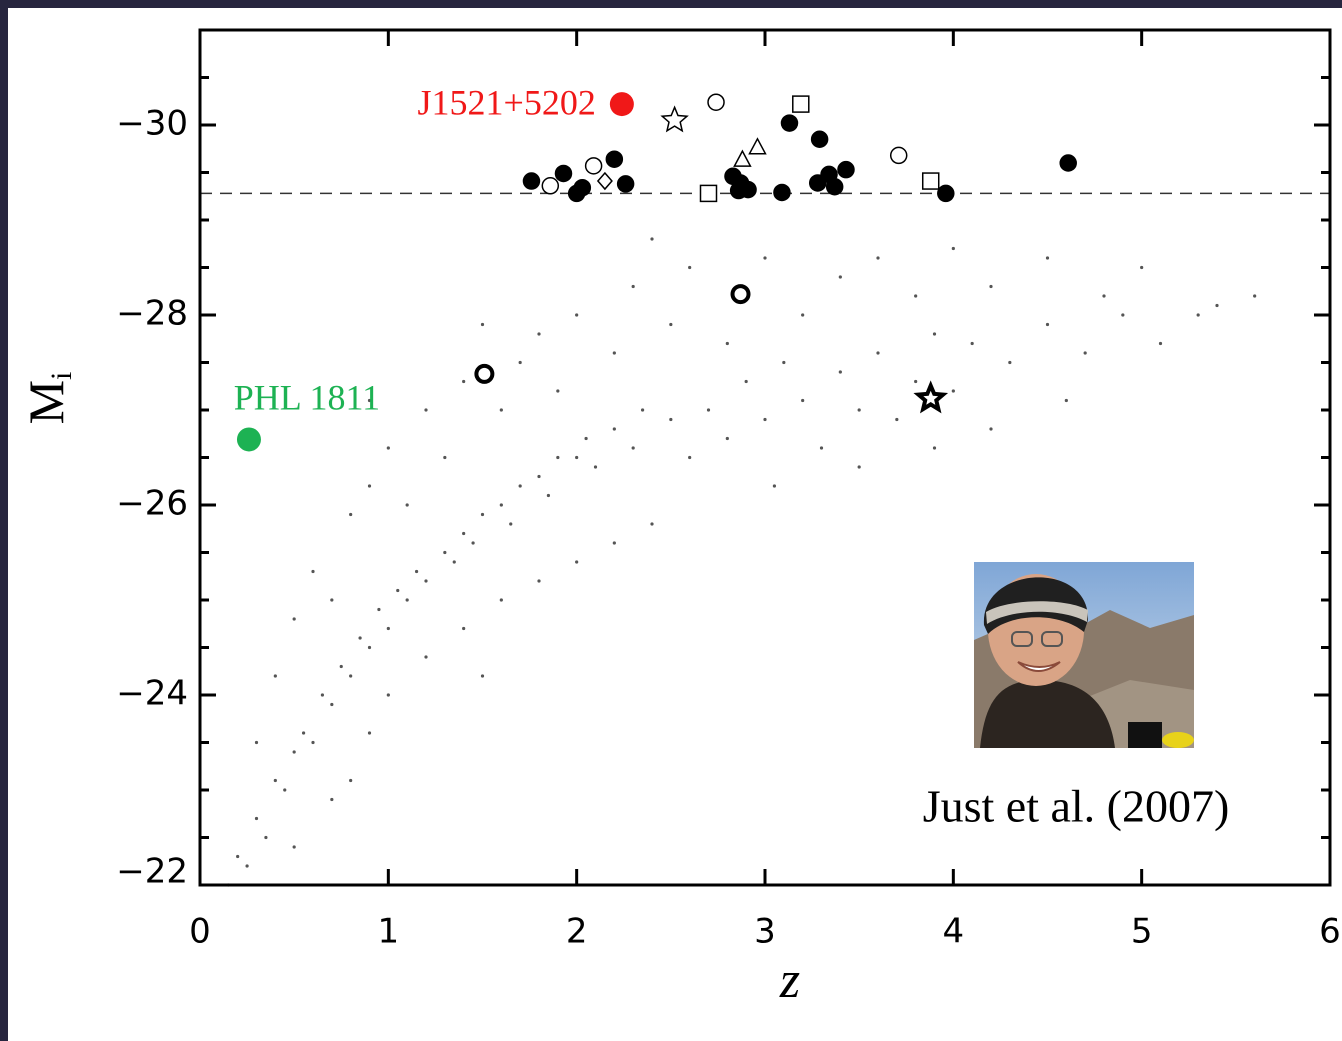  What do you see at coordinates (152, 314) in the screenshot?
I see `y-tick-label: −28` at bounding box center [152, 314].